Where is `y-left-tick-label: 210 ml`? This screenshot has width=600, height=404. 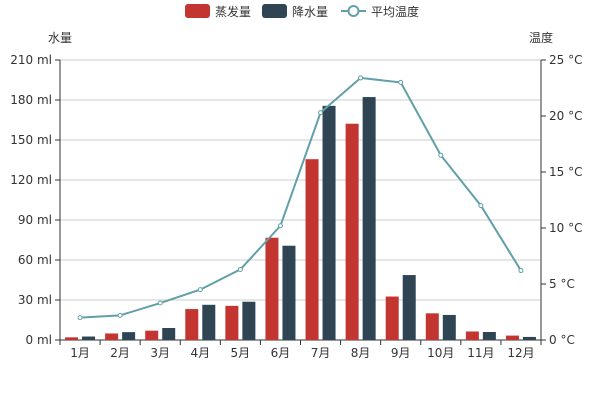 y-left-tick-label: 210 ml is located at coordinates (31, 60).